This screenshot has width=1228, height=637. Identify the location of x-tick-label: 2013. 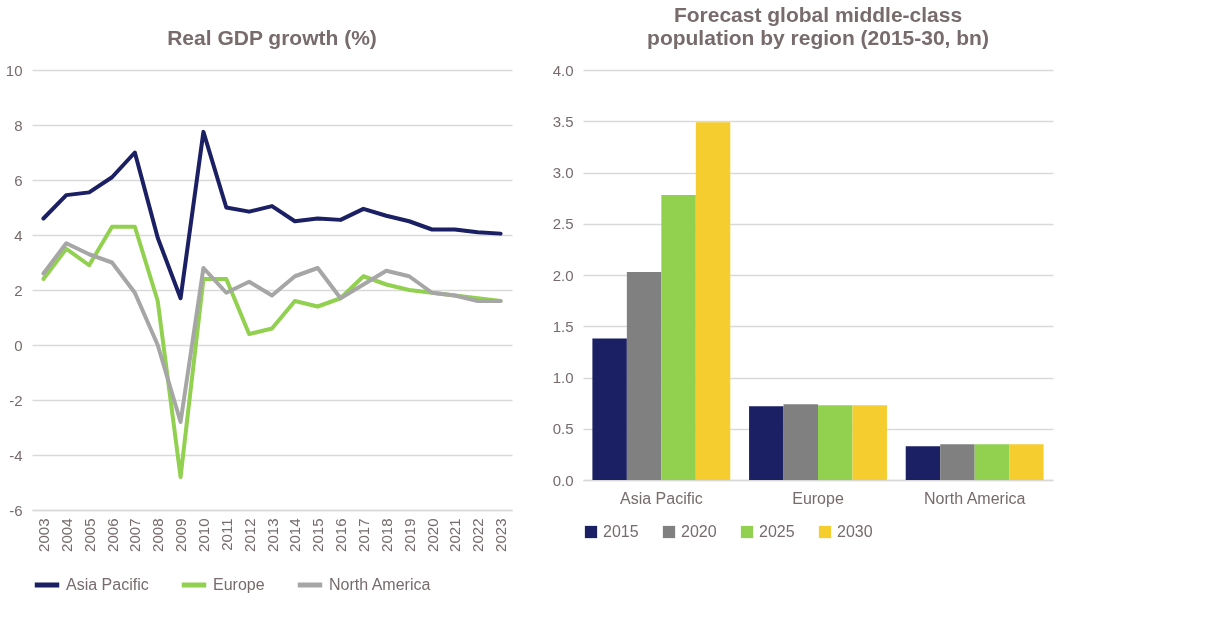
(272, 535).